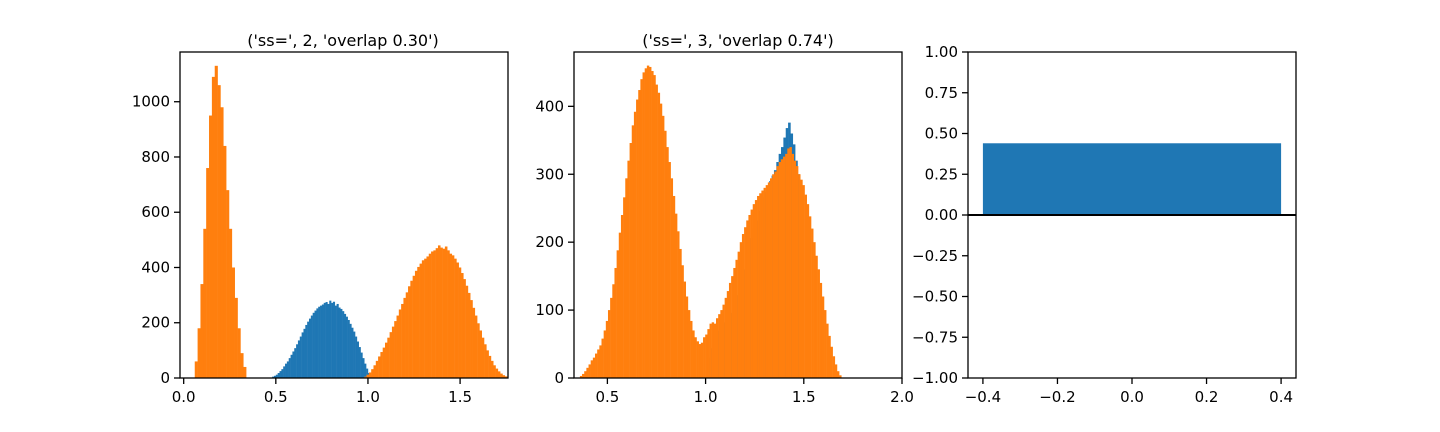  Describe the element at coordinates (941, 52) in the screenshot. I see `y-tick-label: 1.00` at that location.